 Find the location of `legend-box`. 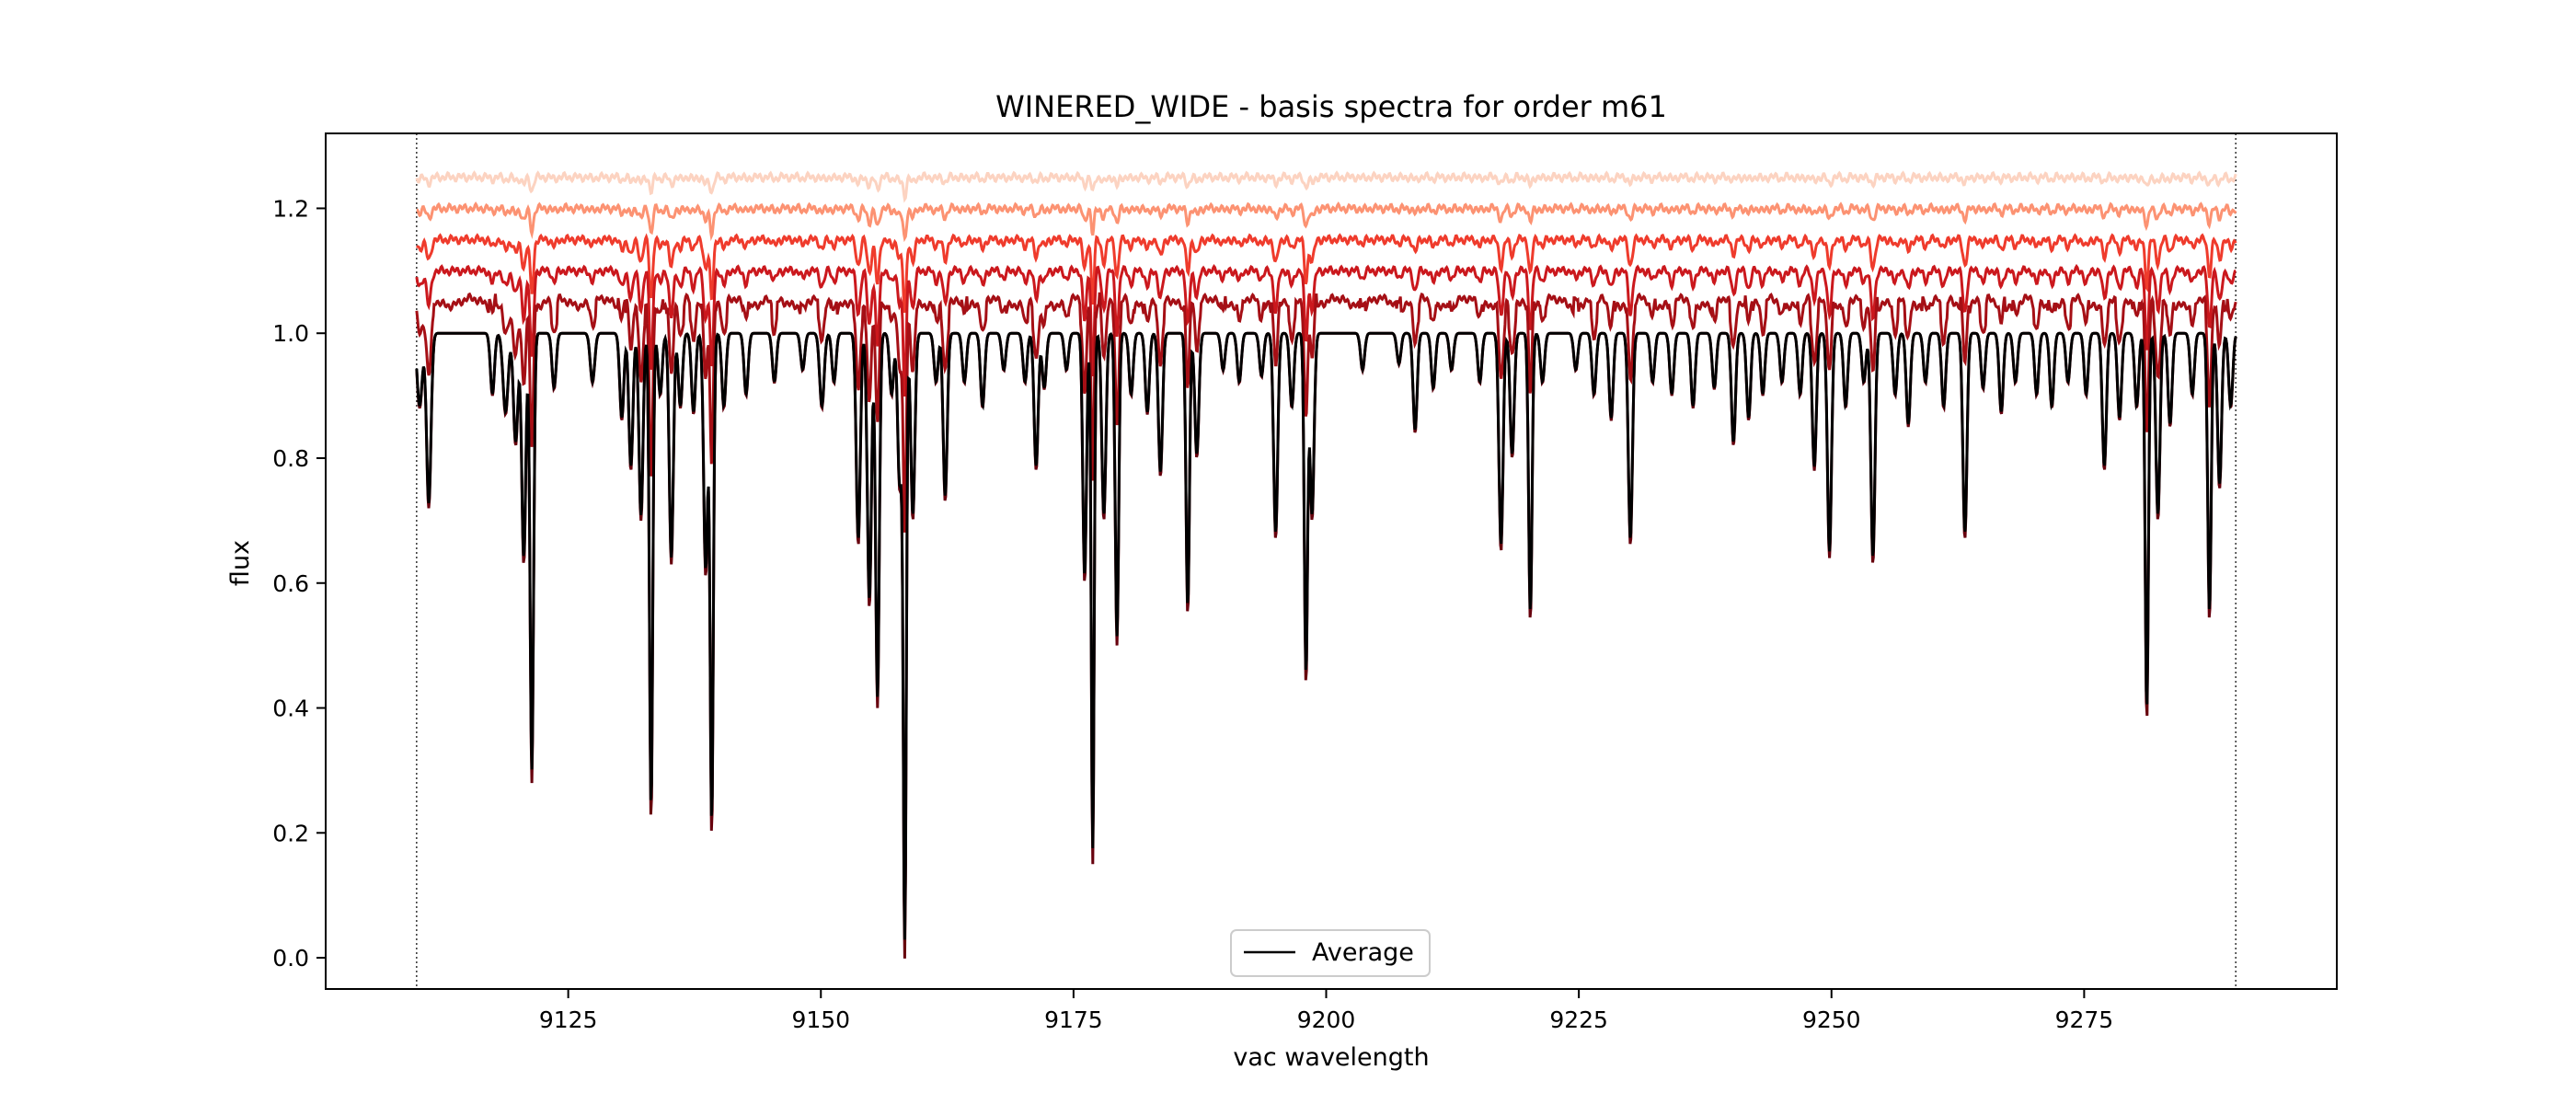

legend-box is located at coordinates (1330, 953).